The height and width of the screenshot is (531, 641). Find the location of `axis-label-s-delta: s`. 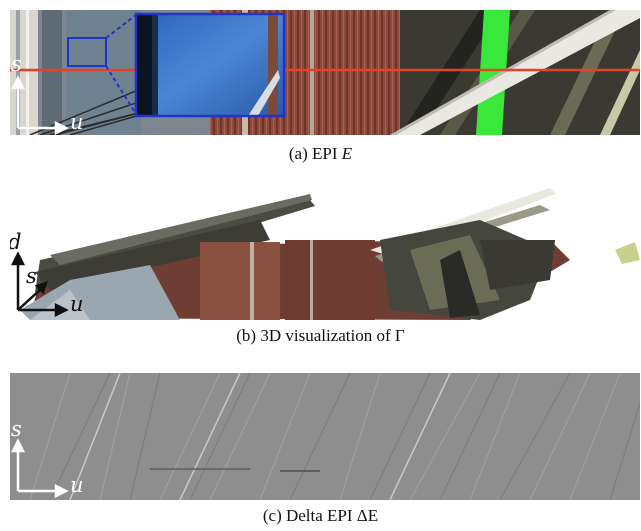

axis-label-s-delta: s is located at coordinates (16, 429).